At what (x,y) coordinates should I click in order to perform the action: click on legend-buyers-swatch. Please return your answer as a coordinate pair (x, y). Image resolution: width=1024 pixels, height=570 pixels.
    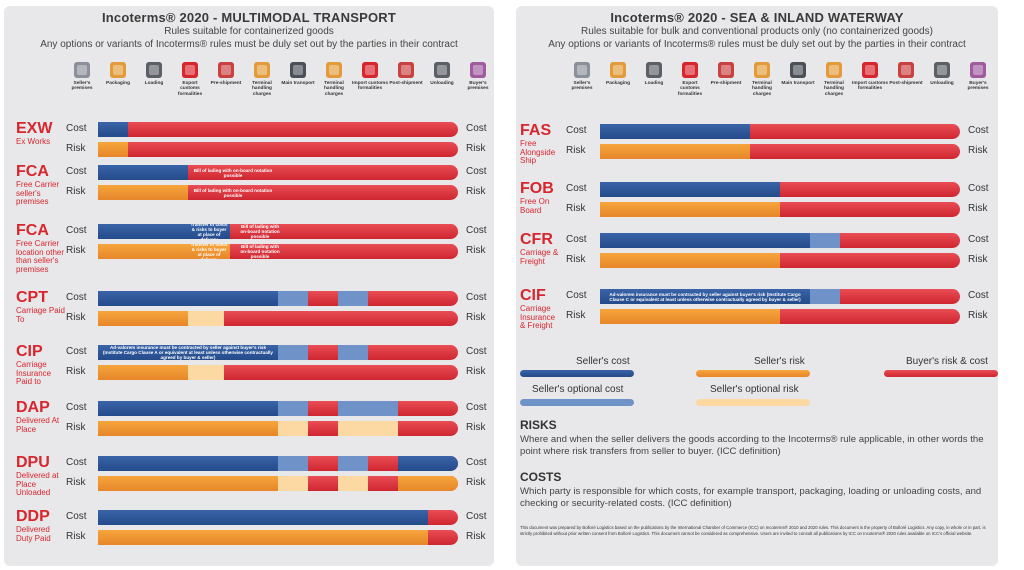
    Looking at the image, I should click on (941, 373).